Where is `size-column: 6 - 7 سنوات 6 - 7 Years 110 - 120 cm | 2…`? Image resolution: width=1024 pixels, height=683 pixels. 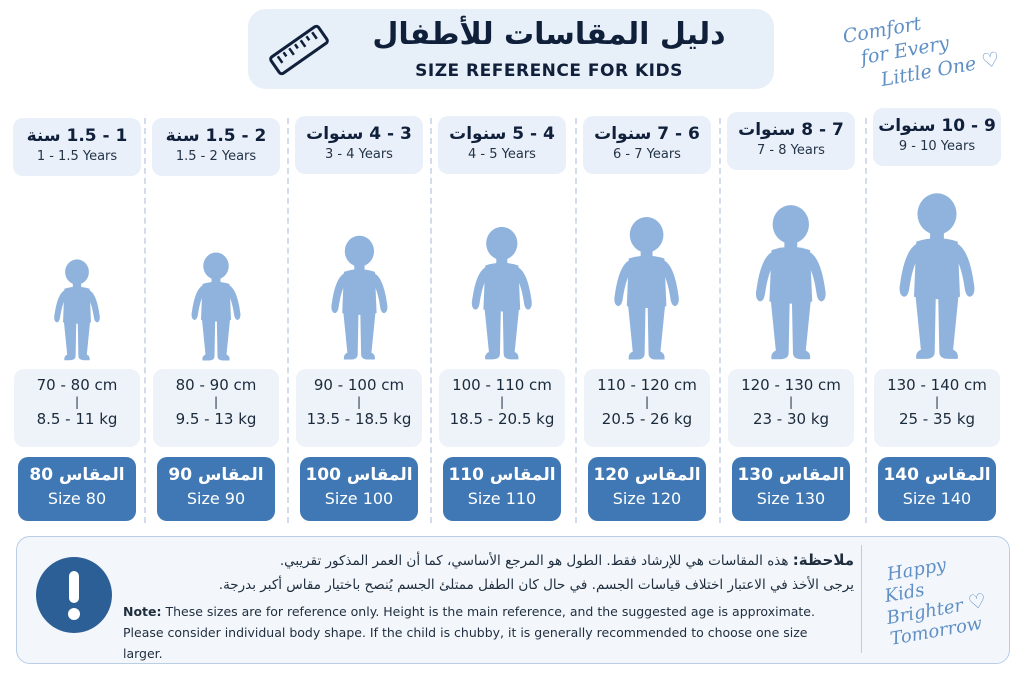 size-column: 6 - 7 سنوات 6 - 7 Years 110 - 120 cm | 2… is located at coordinates (647, 320).